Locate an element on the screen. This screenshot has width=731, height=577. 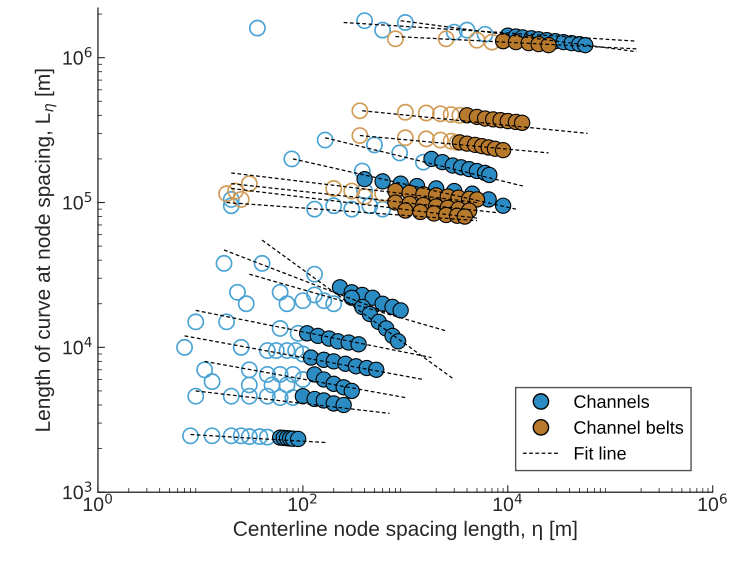
x-tick-label: 10$^{0}$ is located at coordinates (98, 502).